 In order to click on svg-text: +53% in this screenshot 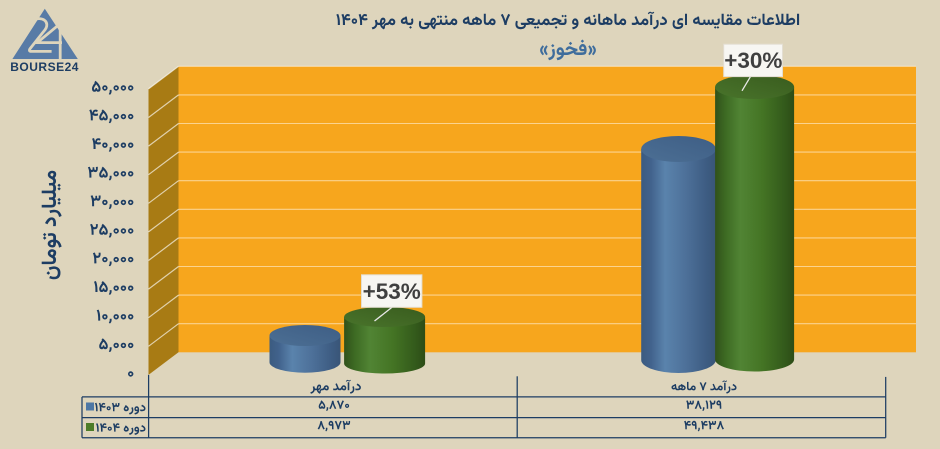, I will do `click(392, 291)`.